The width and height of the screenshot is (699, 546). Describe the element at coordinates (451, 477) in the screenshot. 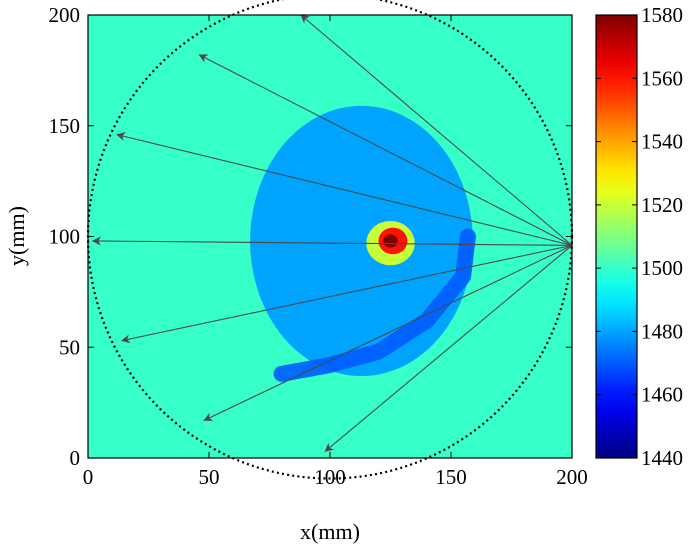

I see `x-tick-label: 150` at that location.